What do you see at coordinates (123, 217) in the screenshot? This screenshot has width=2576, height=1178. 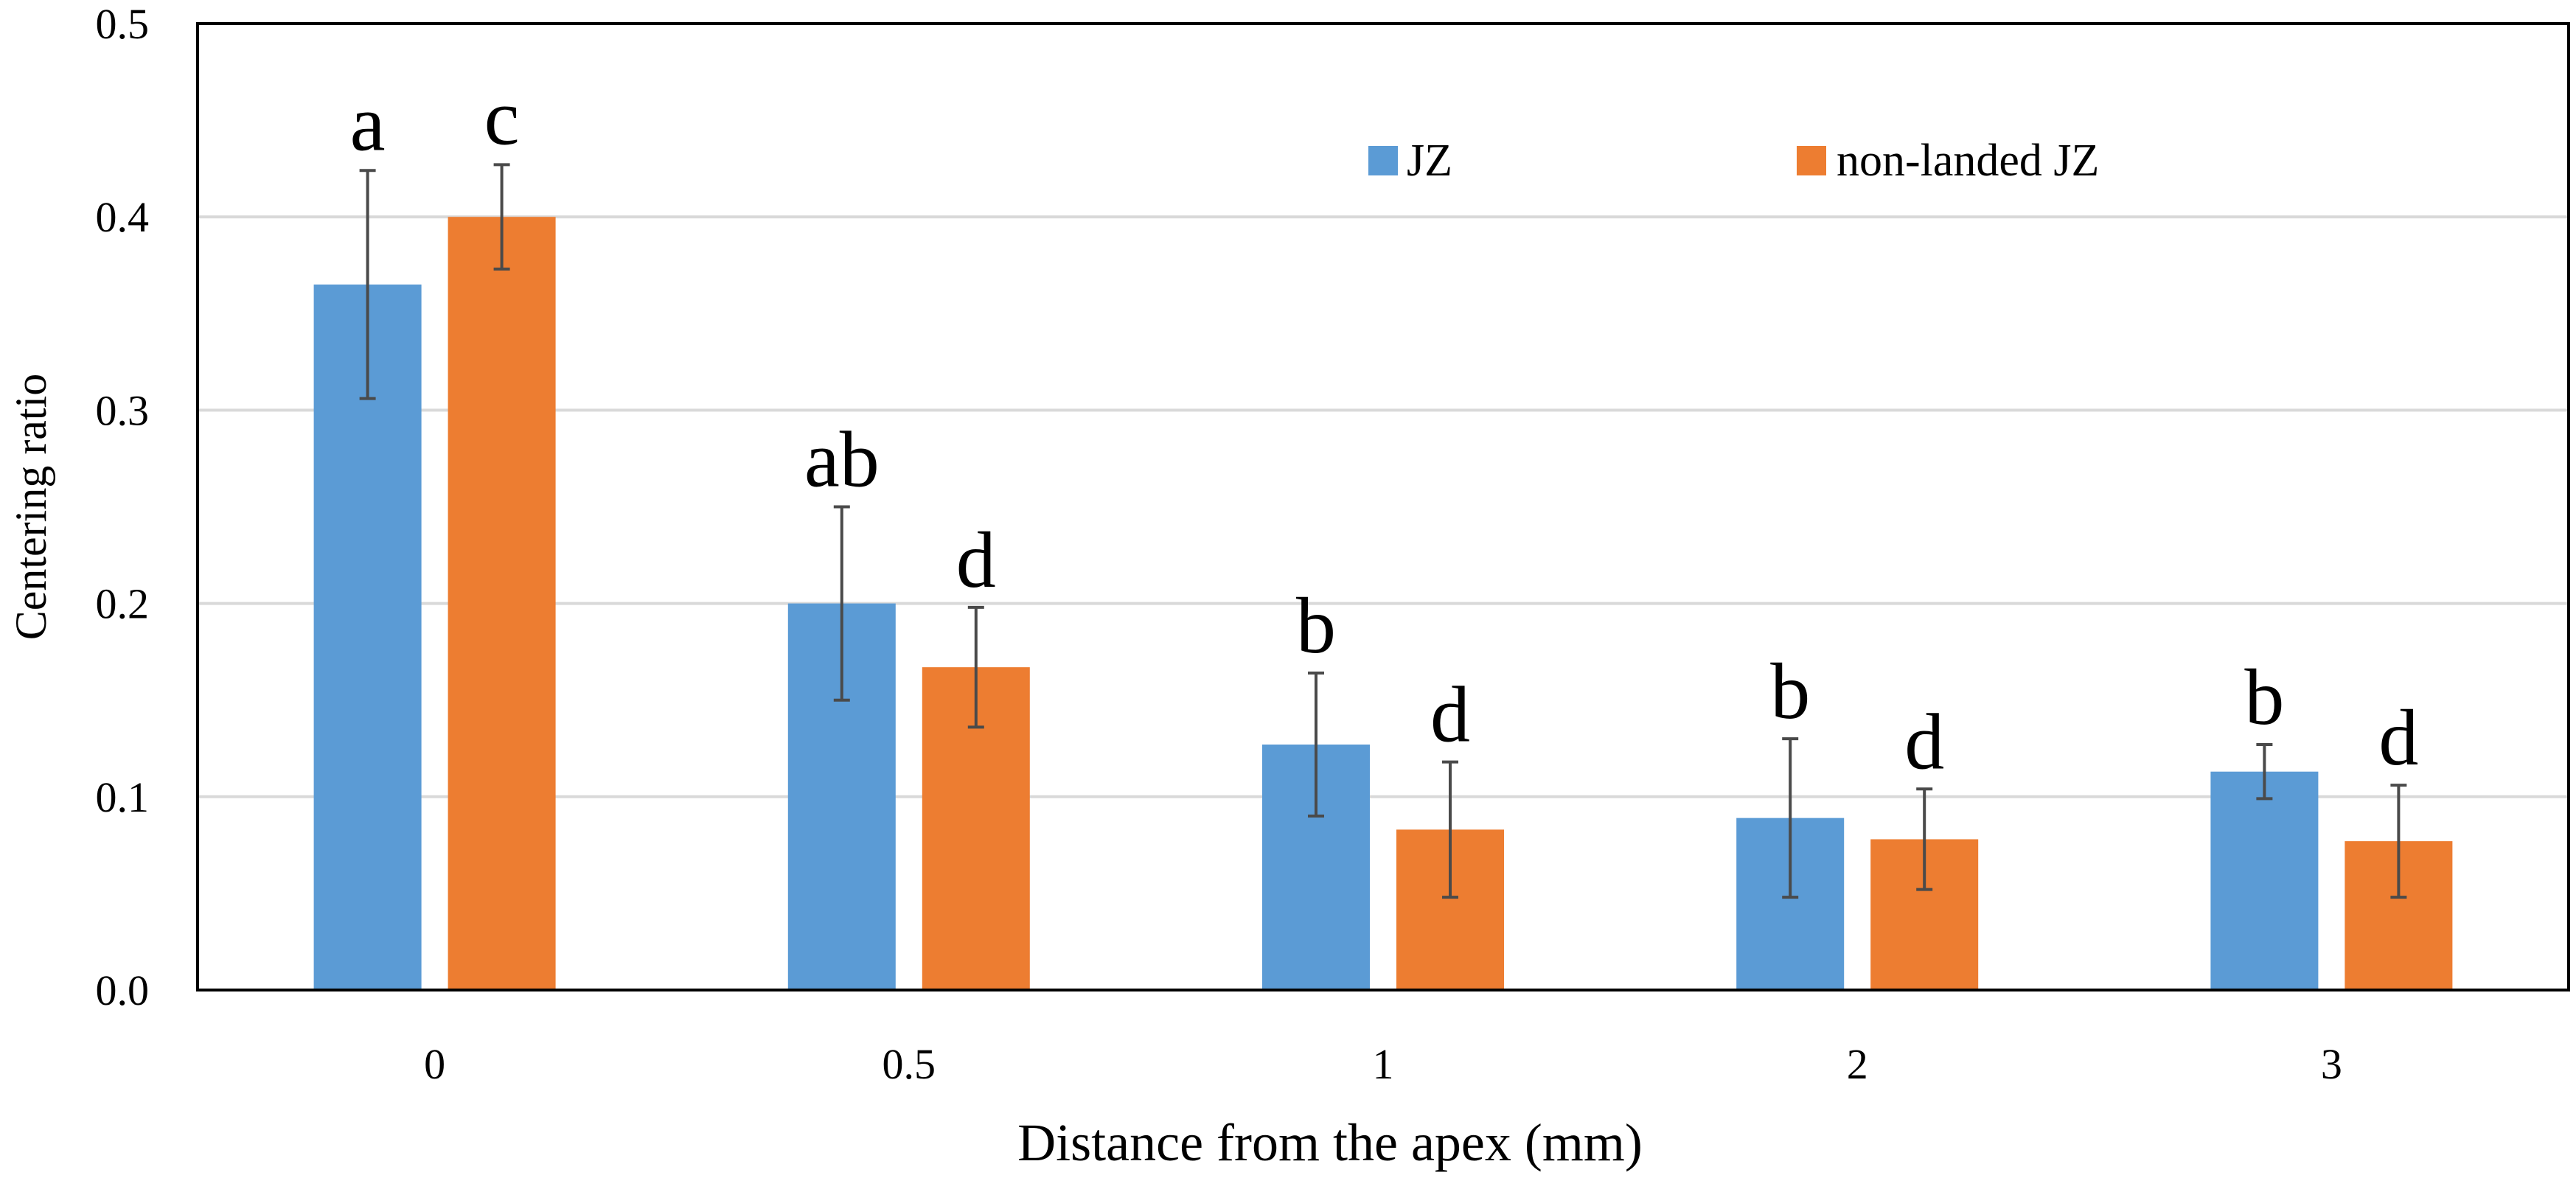 I see `y-tick-label: 0.4` at bounding box center [123, 217].